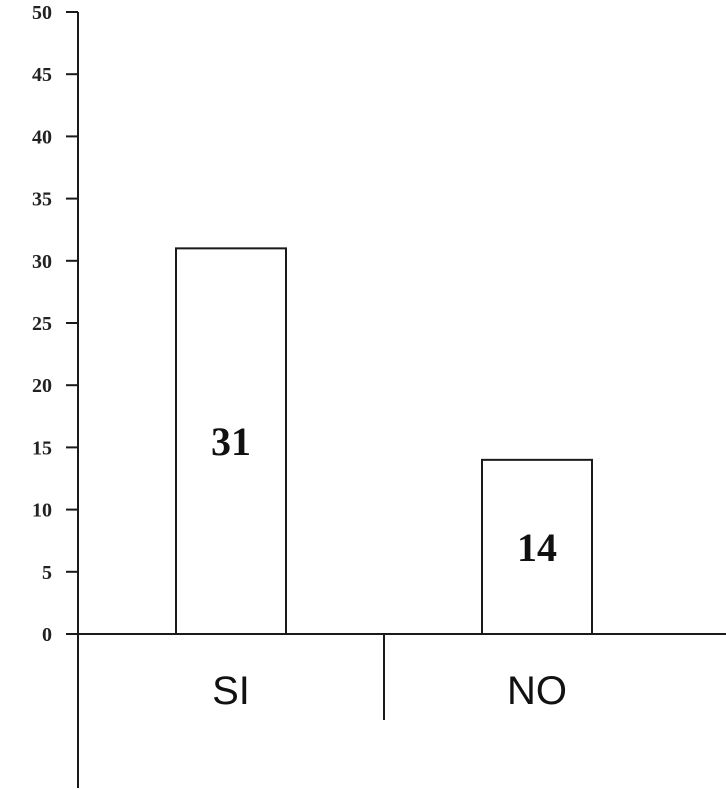  Describe the element at coordinates (42, 75) in the screenshot. I see `y-tick-label: 45` at that location.